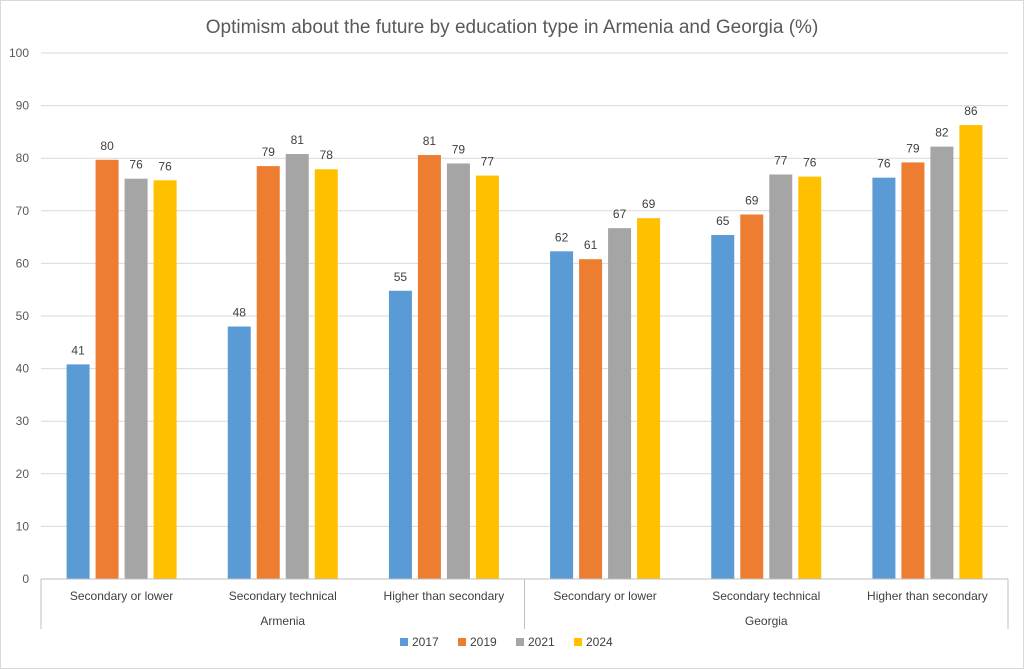  What do you see at coordinates (23, 158) in the screenshot?
I see `y-tick-label: 80` at bounding box center [23, 158].